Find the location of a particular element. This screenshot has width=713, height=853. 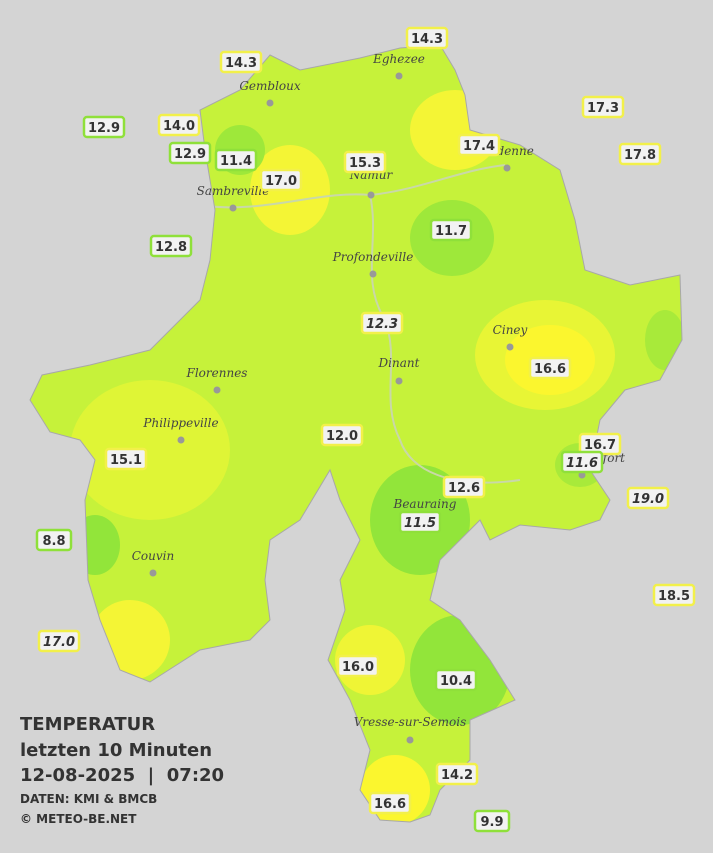

station: 14.2 is located at coordinates (457, 774).